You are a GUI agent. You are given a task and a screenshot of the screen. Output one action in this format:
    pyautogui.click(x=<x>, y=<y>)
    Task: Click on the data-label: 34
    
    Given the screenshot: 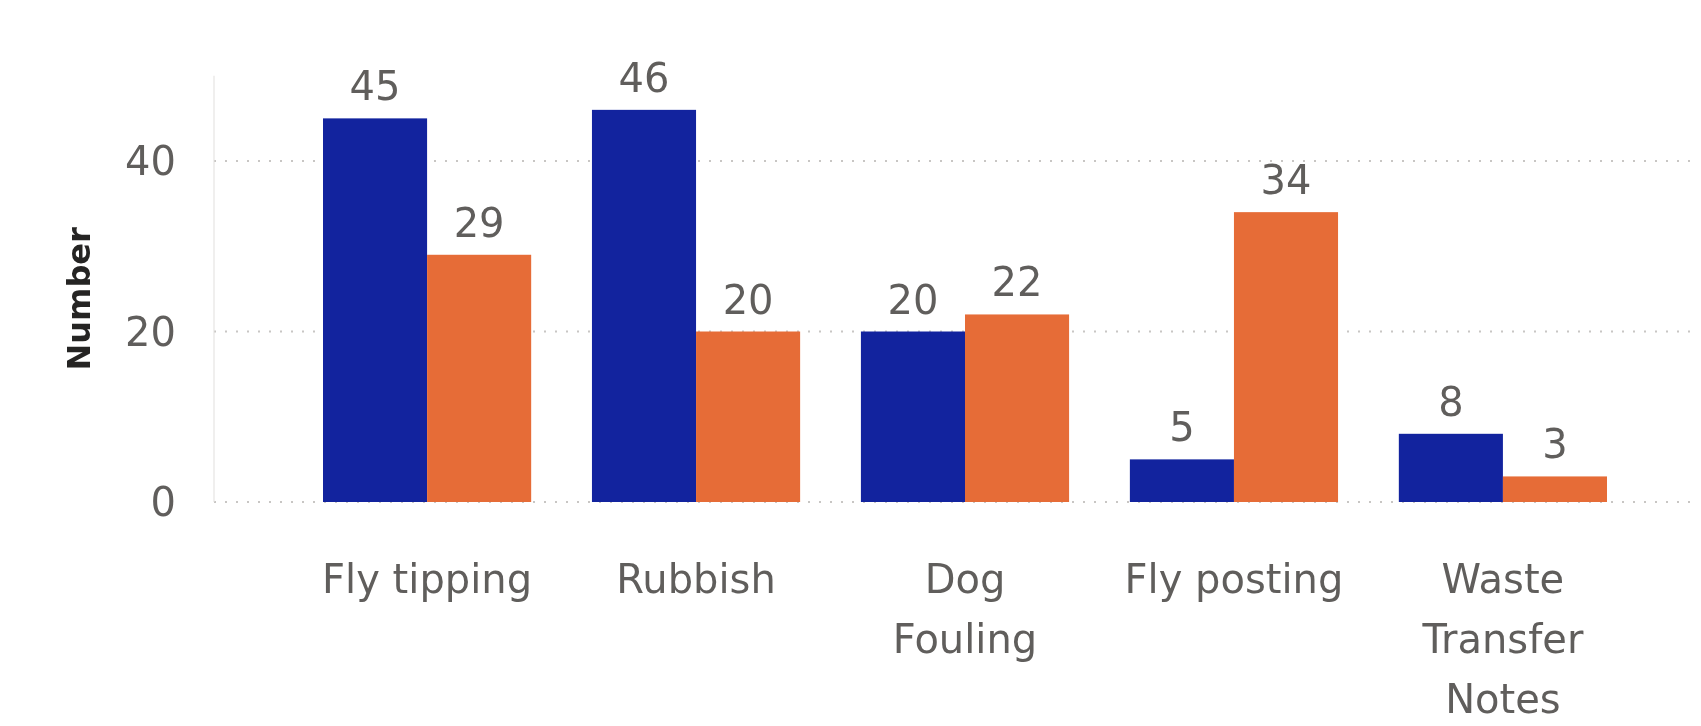 What is the action you would take?
    pyautogui.click(x=1286, y=180)
    